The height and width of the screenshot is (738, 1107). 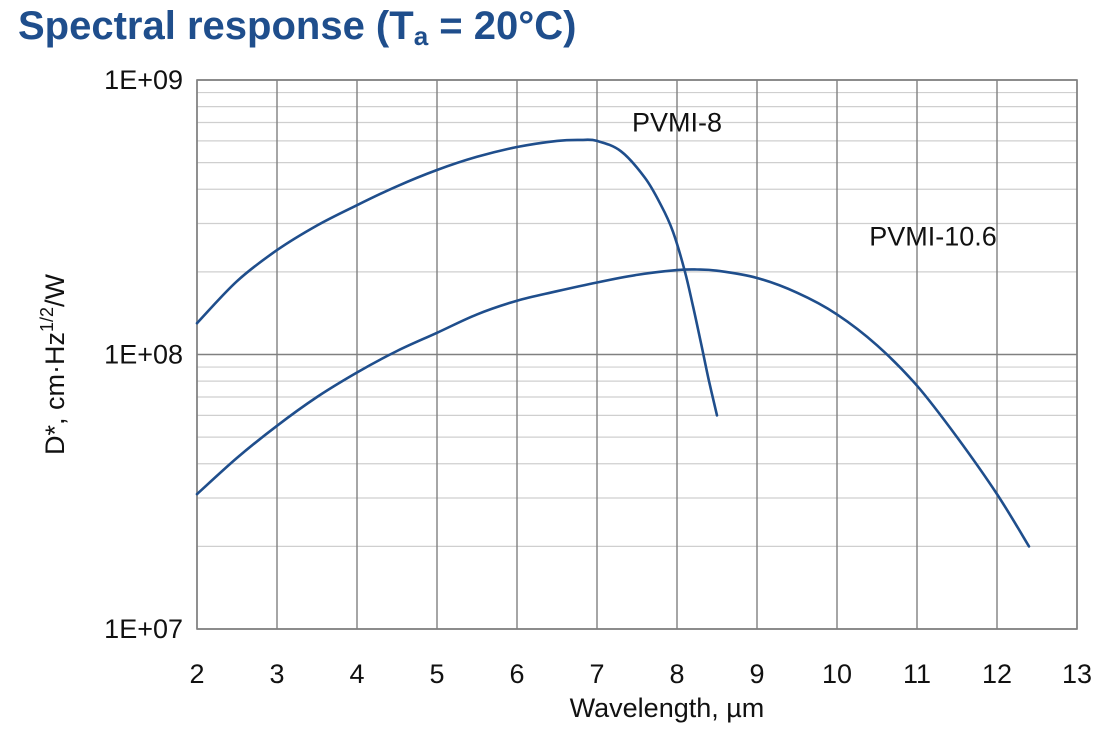 What do you see at coordinates (933, 236) in the screenshot?
I see `series-annotation: PVMI-10.6` at bounding box center [933, 236].